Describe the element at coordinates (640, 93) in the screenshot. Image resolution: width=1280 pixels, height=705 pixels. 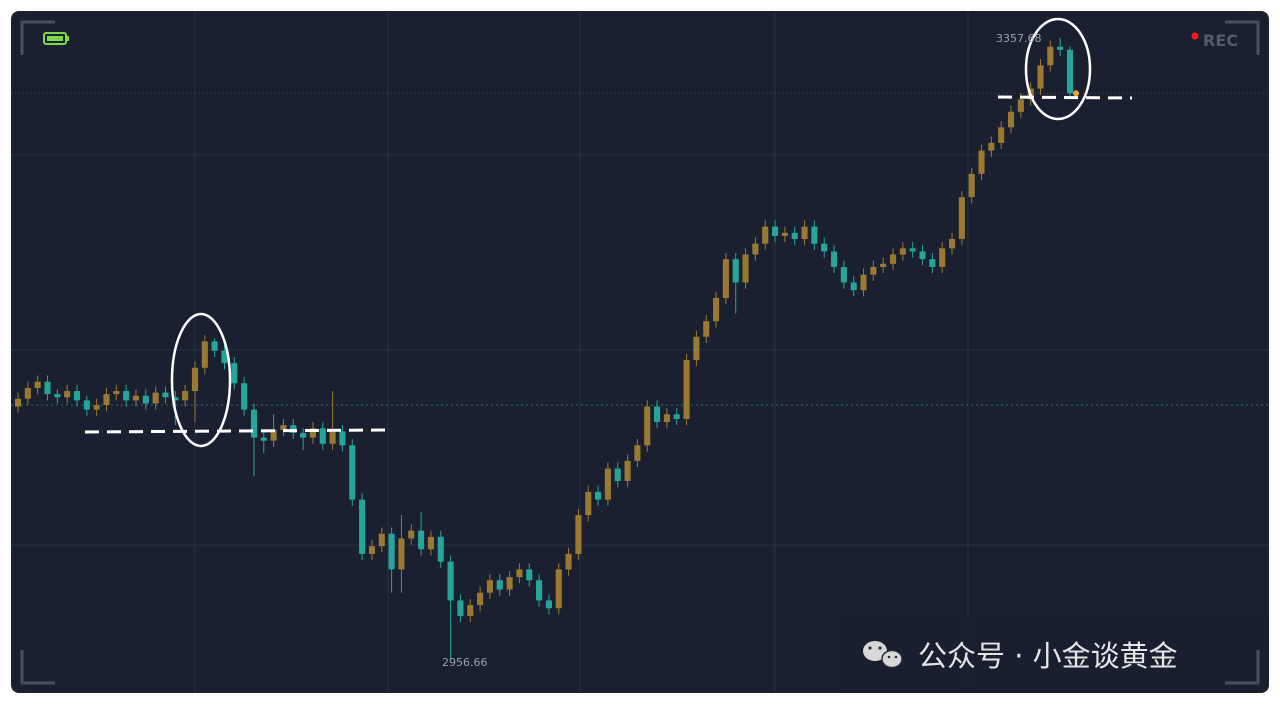
I see `overlay` at that location.